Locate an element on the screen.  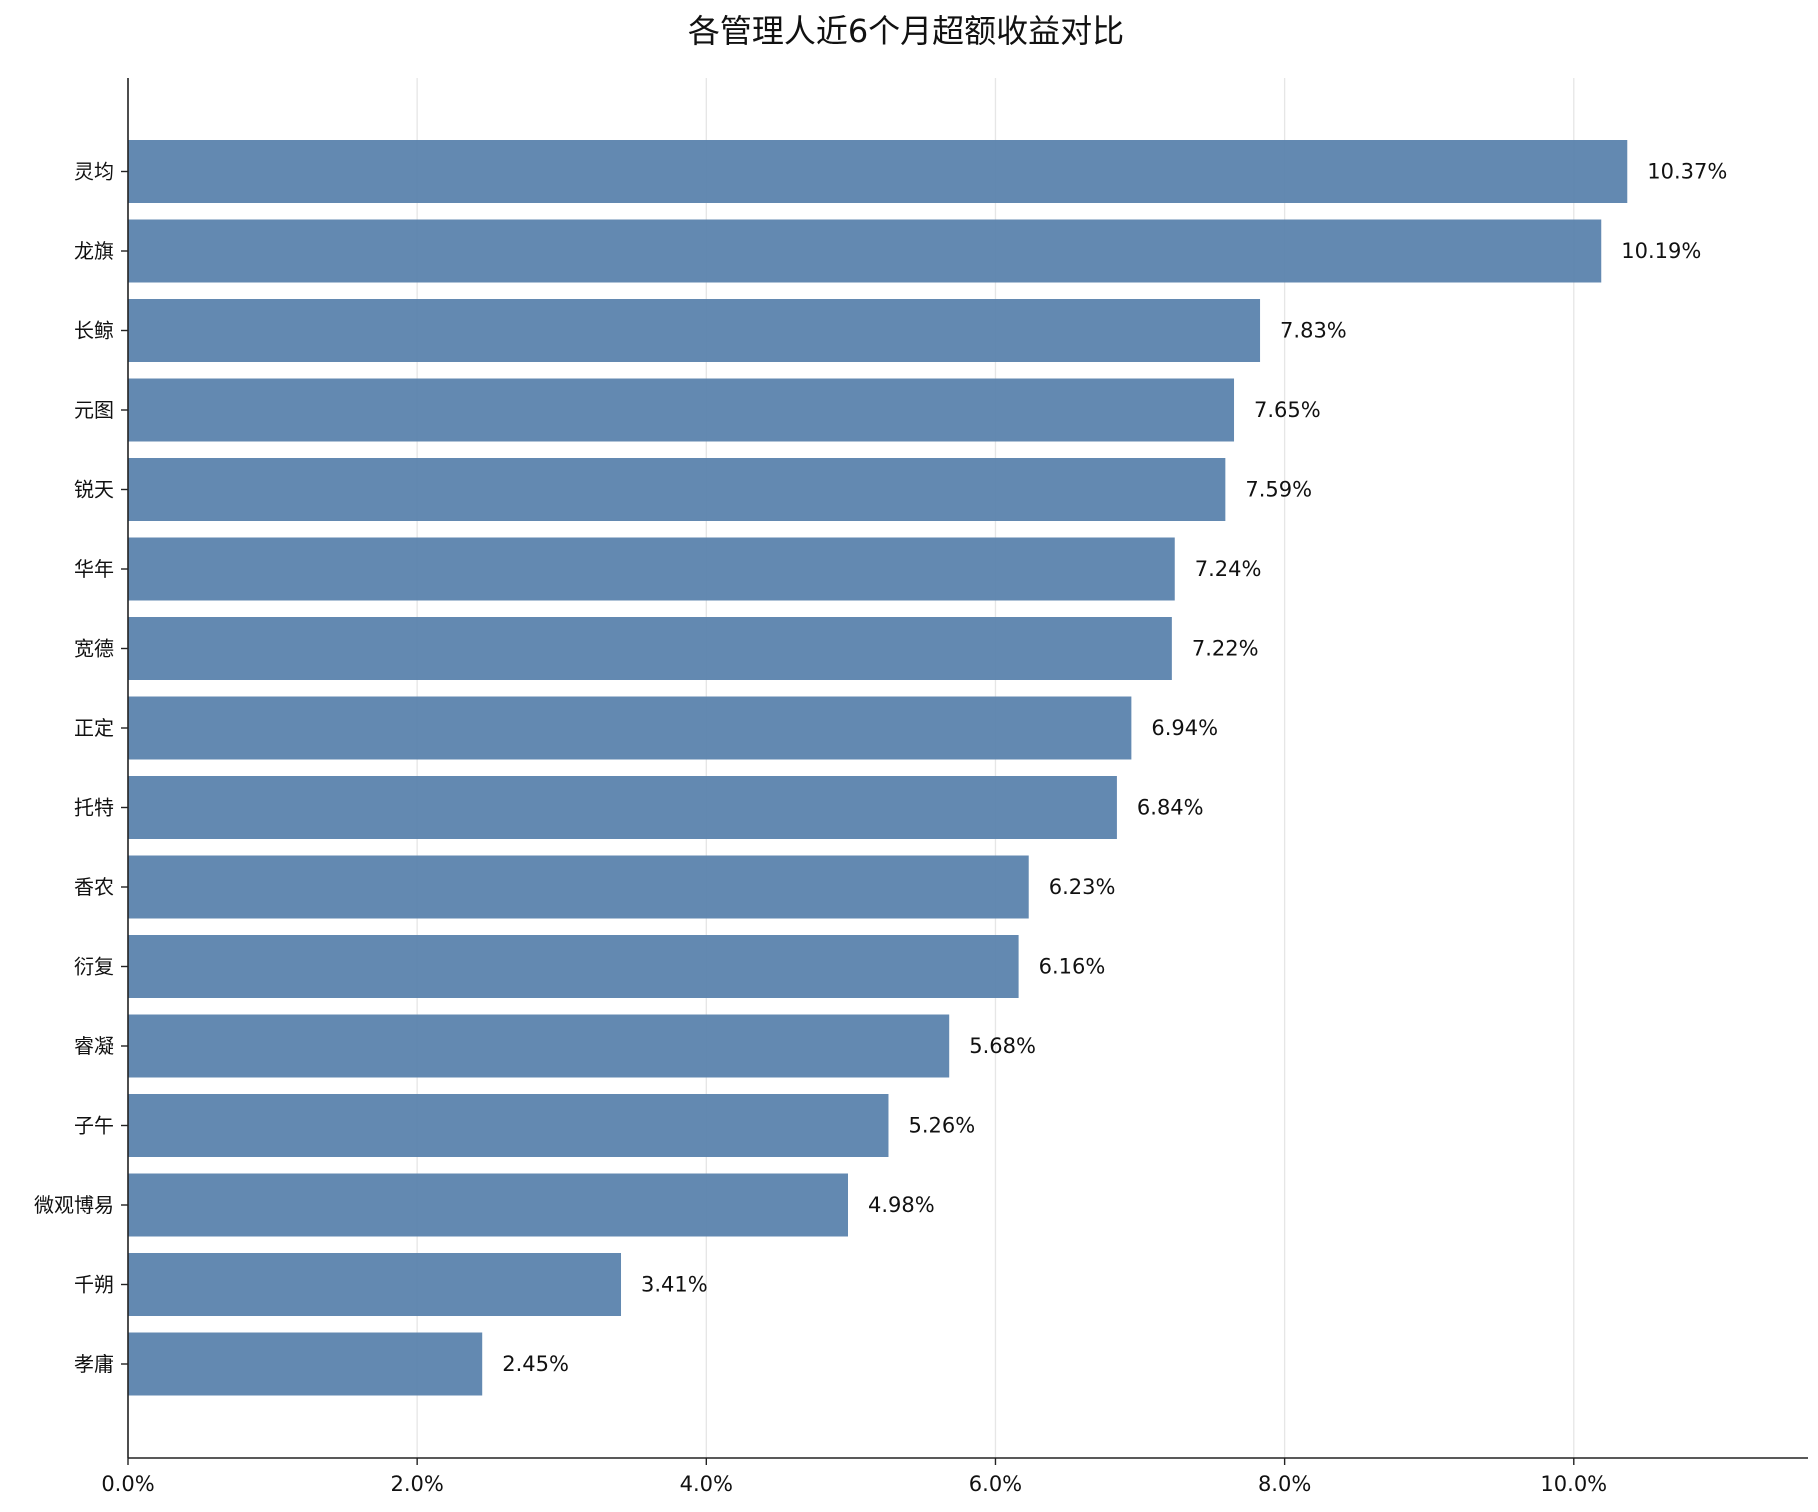
chart-title: 各管理人近6个月超额收益对比 is located at coordinates (906, 31).